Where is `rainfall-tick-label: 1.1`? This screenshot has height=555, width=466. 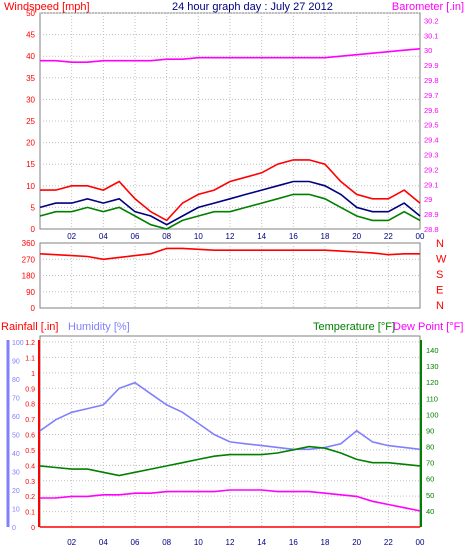 rainfall-tick-label: 1.1 is located at coordinates (30, 358).